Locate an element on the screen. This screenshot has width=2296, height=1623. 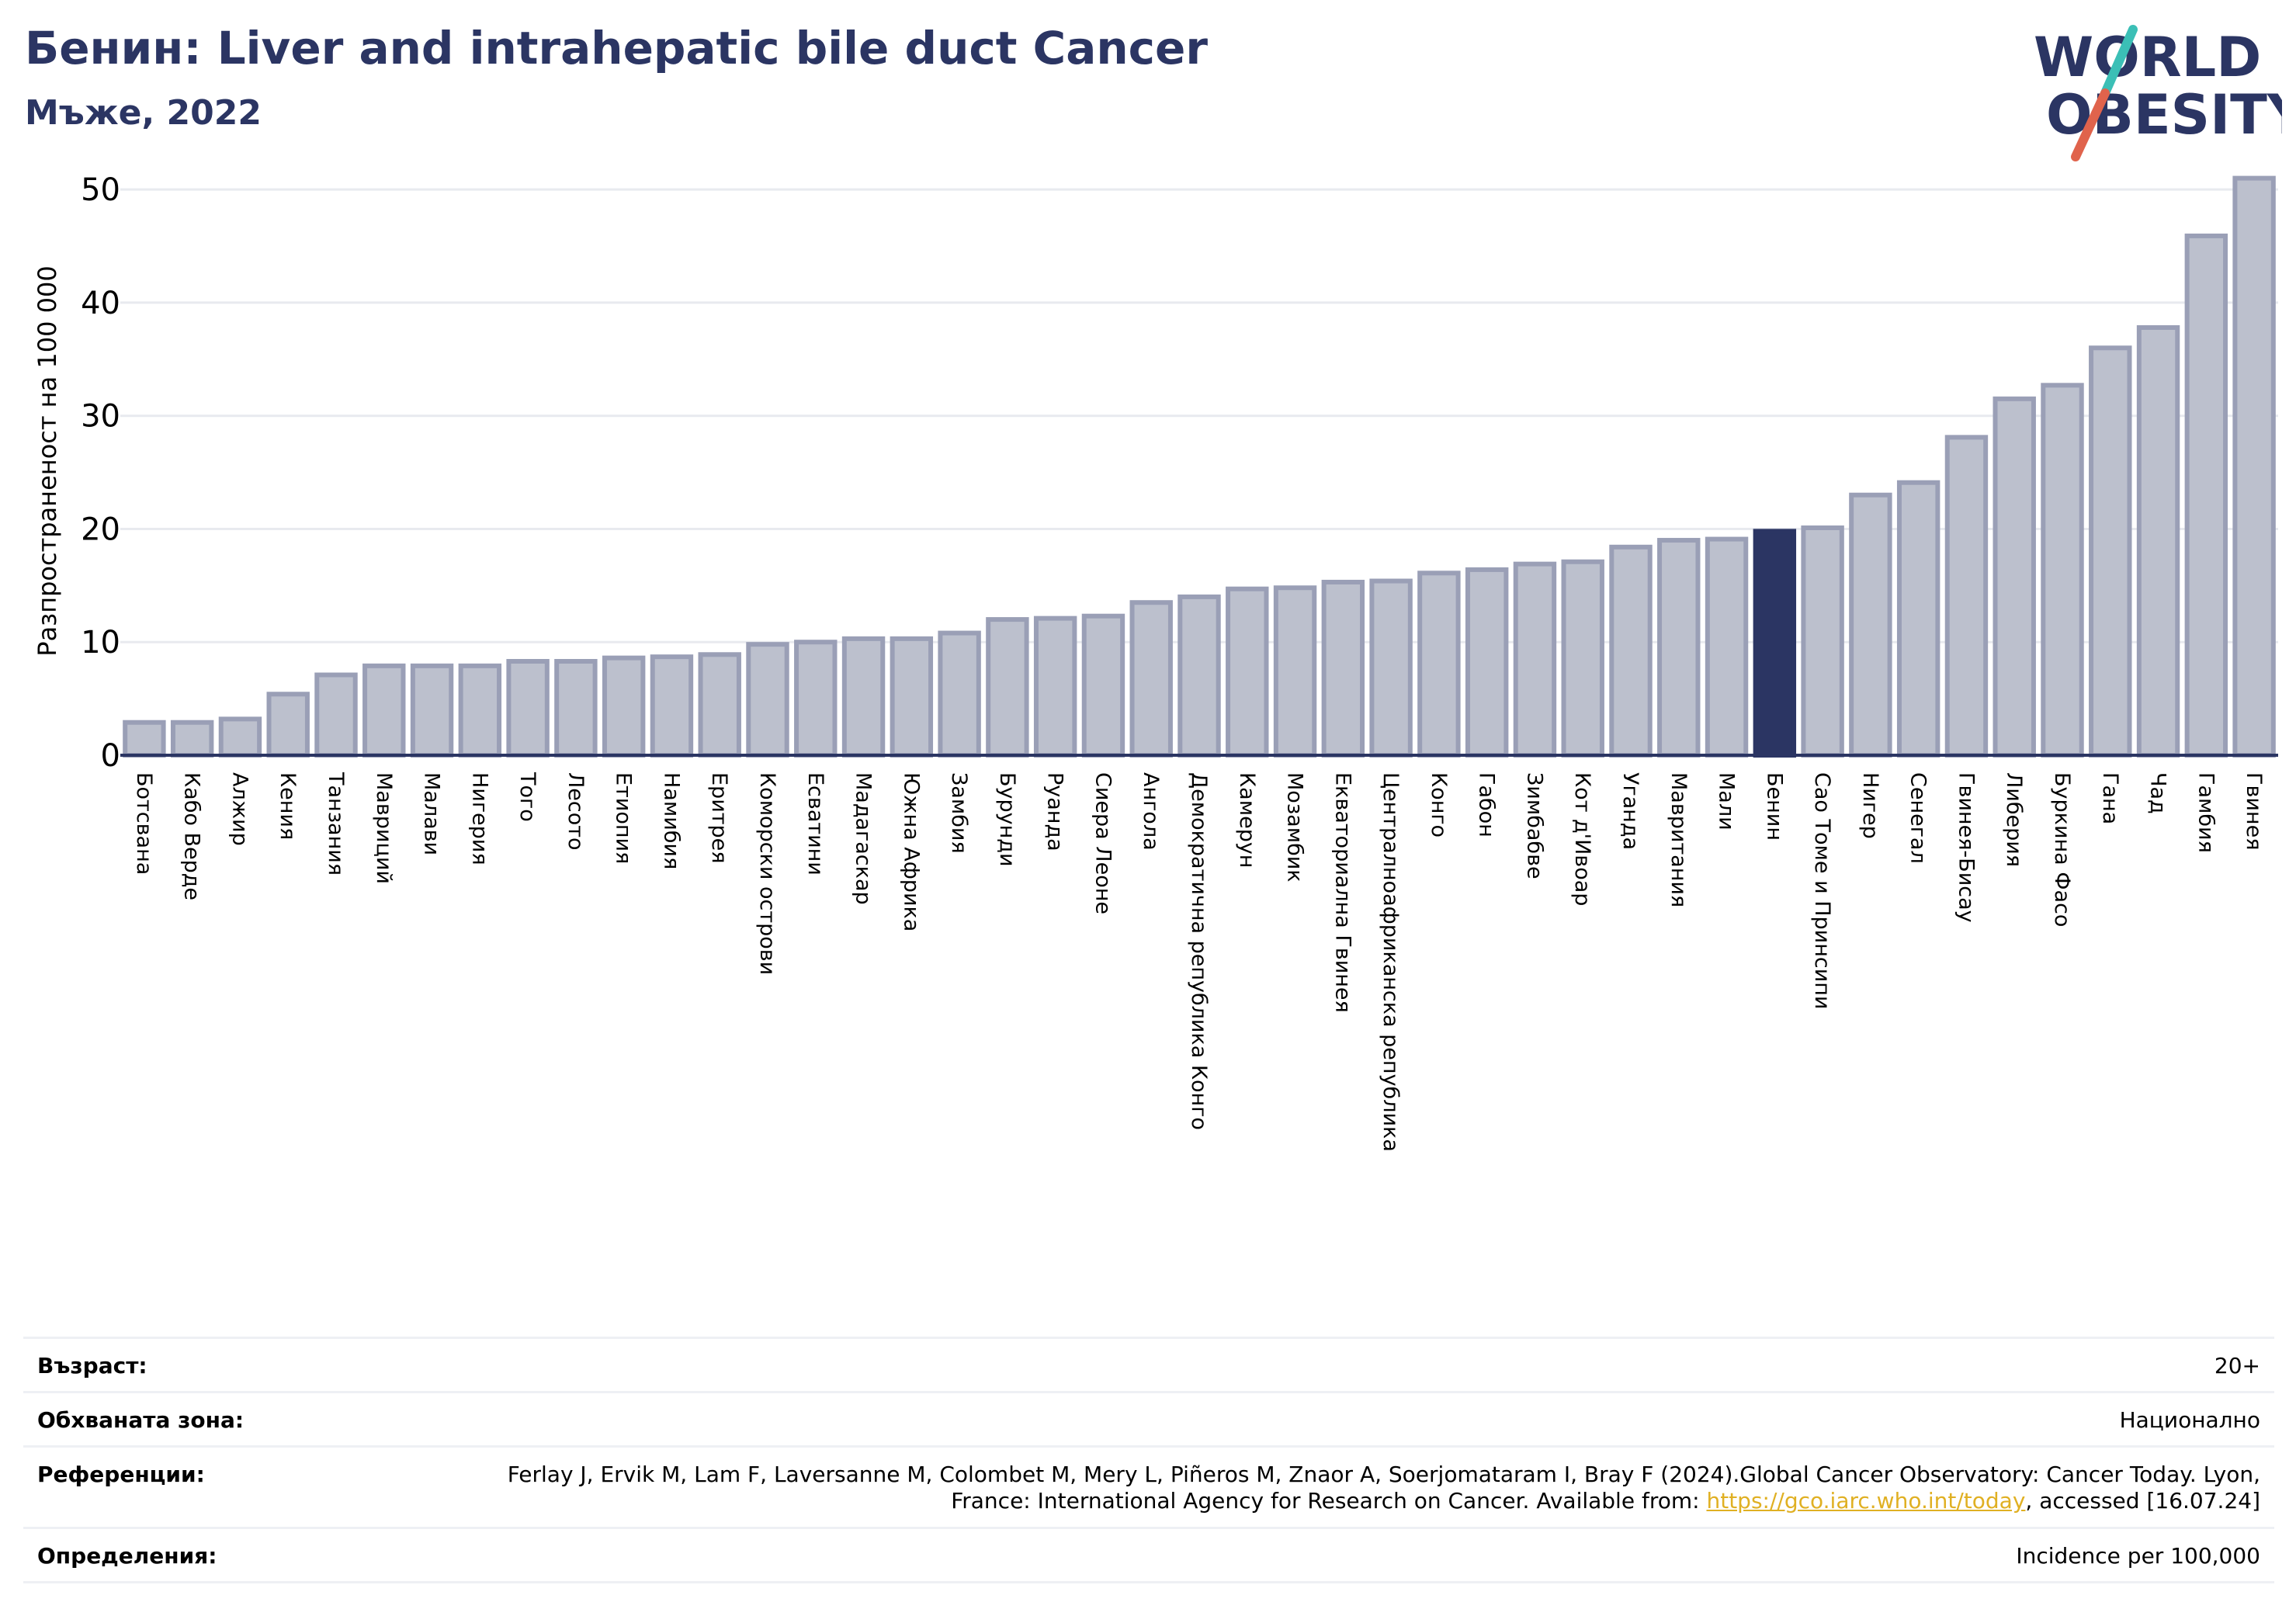
x-tick-label: Мозамбик is located at coordinates (1295, 827).